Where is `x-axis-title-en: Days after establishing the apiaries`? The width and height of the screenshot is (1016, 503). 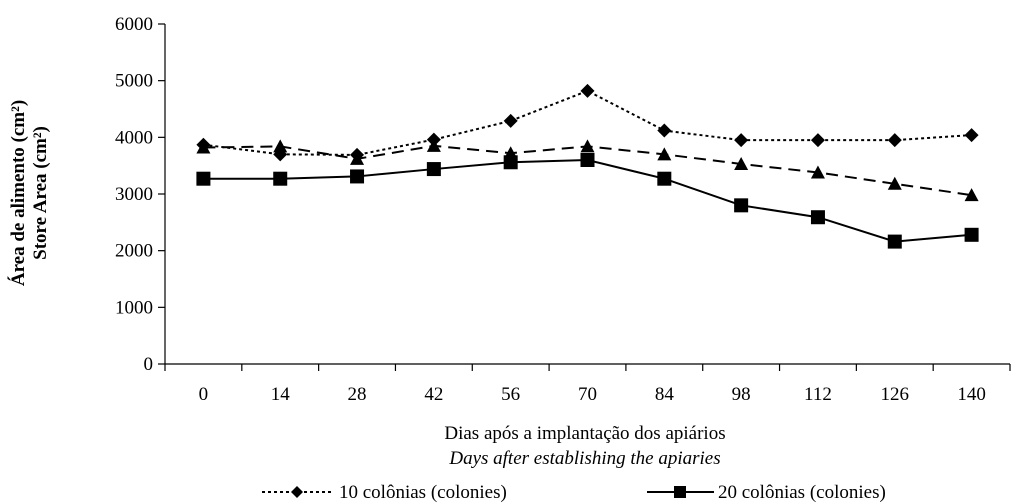 x-axis-title-en: Days after establishing the apiaries is located at coordinates (584, 458).